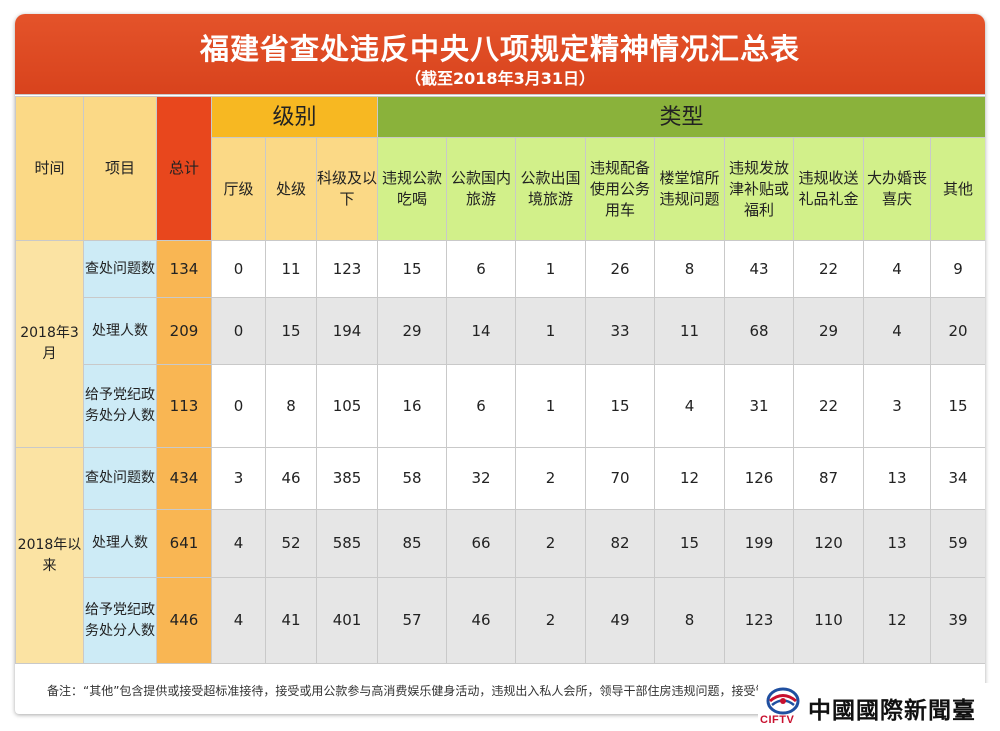  What do you see at coordinates (829, 189) in the screenshot?
I see `header-type: 违规收送礼品礼金` at bounding box center [829, 189].